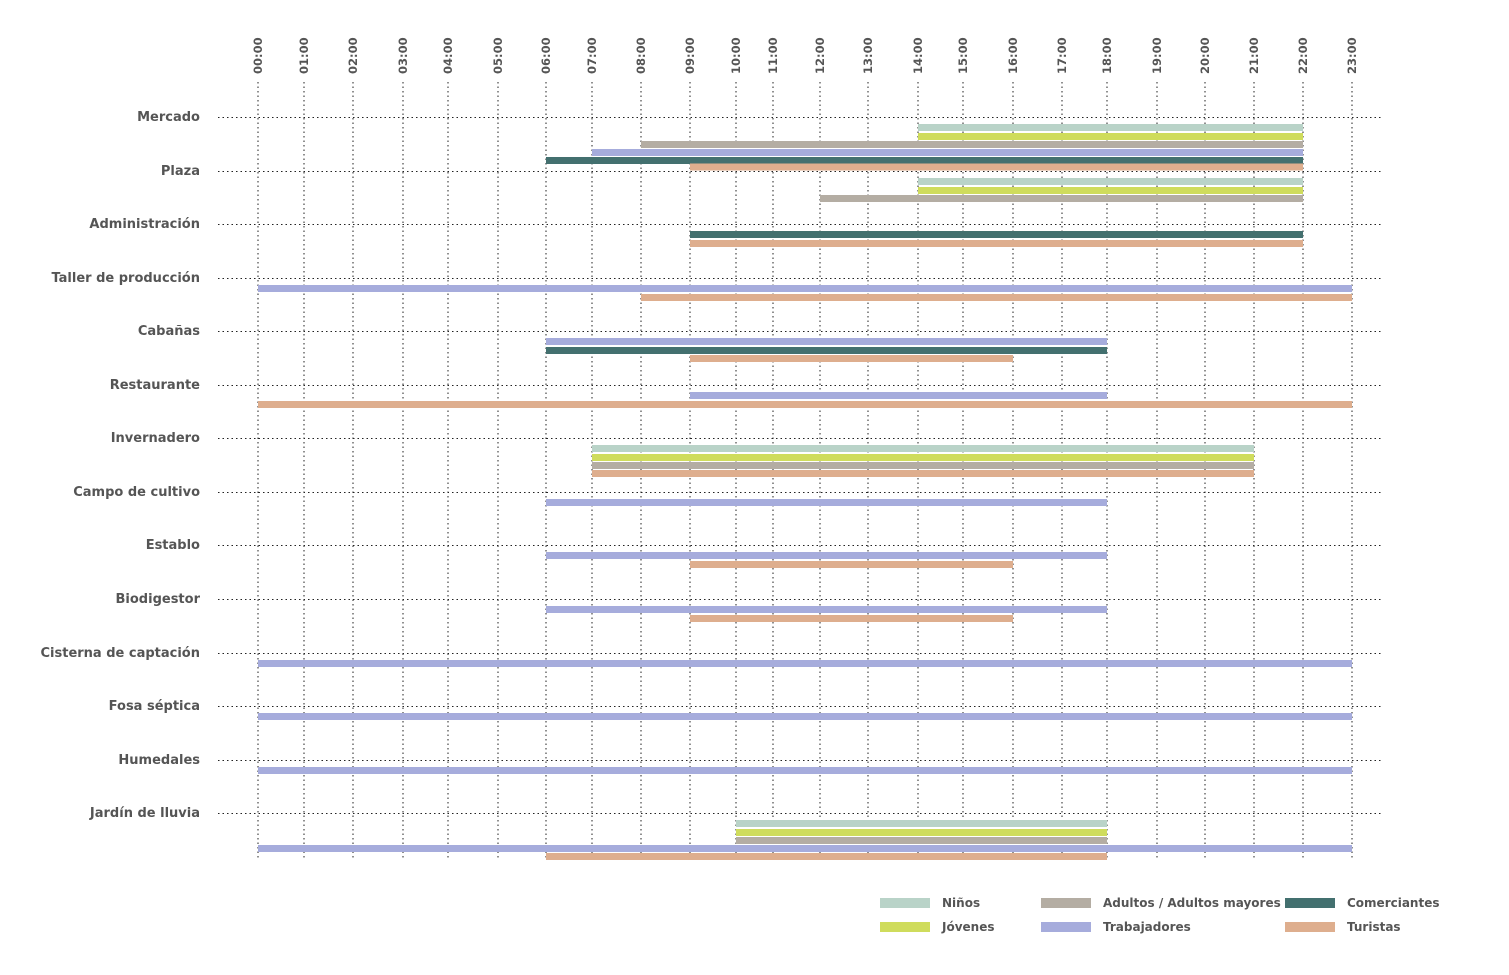 This screenshot has height=975, width=1509. Describe the element at coordinates (304, 55) in the screenshot. I see `x-tick-label: 01:00` at that location.